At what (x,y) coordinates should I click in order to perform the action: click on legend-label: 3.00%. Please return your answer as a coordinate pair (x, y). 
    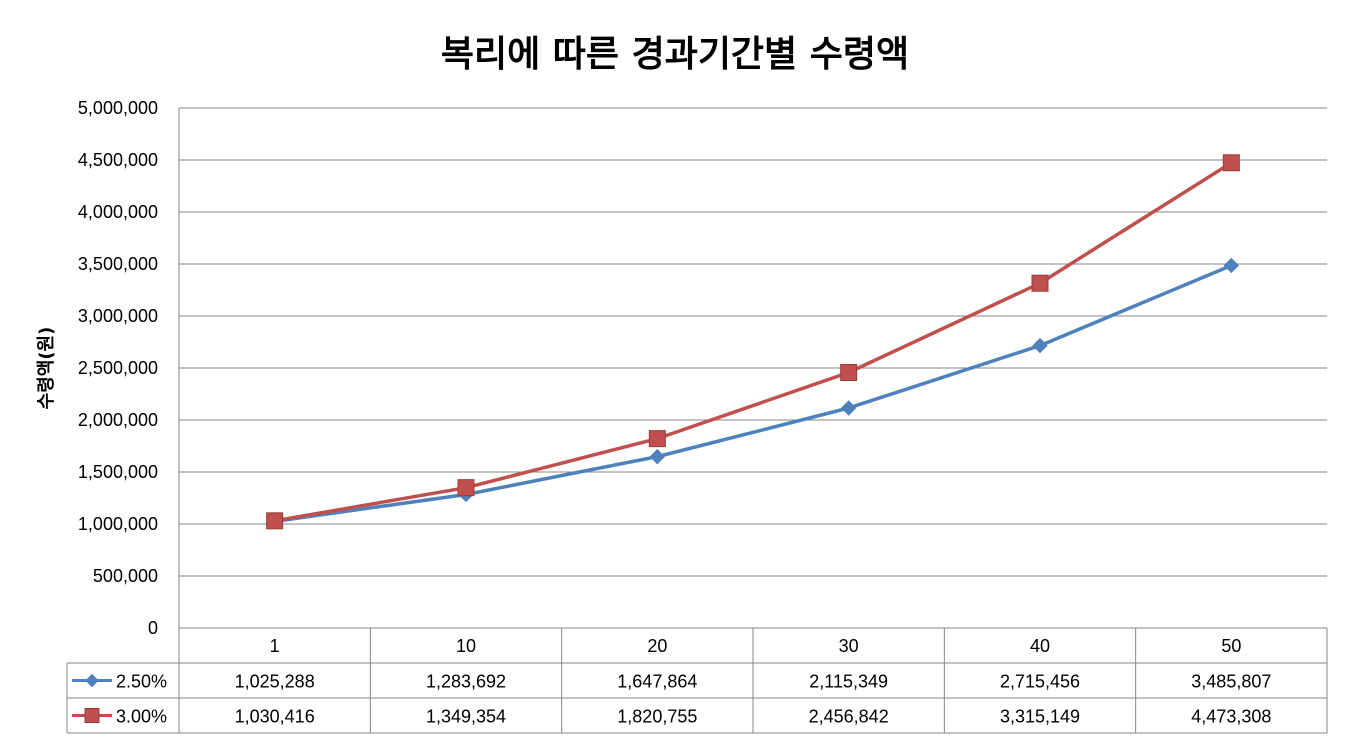
    Looking at the image, I should click on (141, 717).